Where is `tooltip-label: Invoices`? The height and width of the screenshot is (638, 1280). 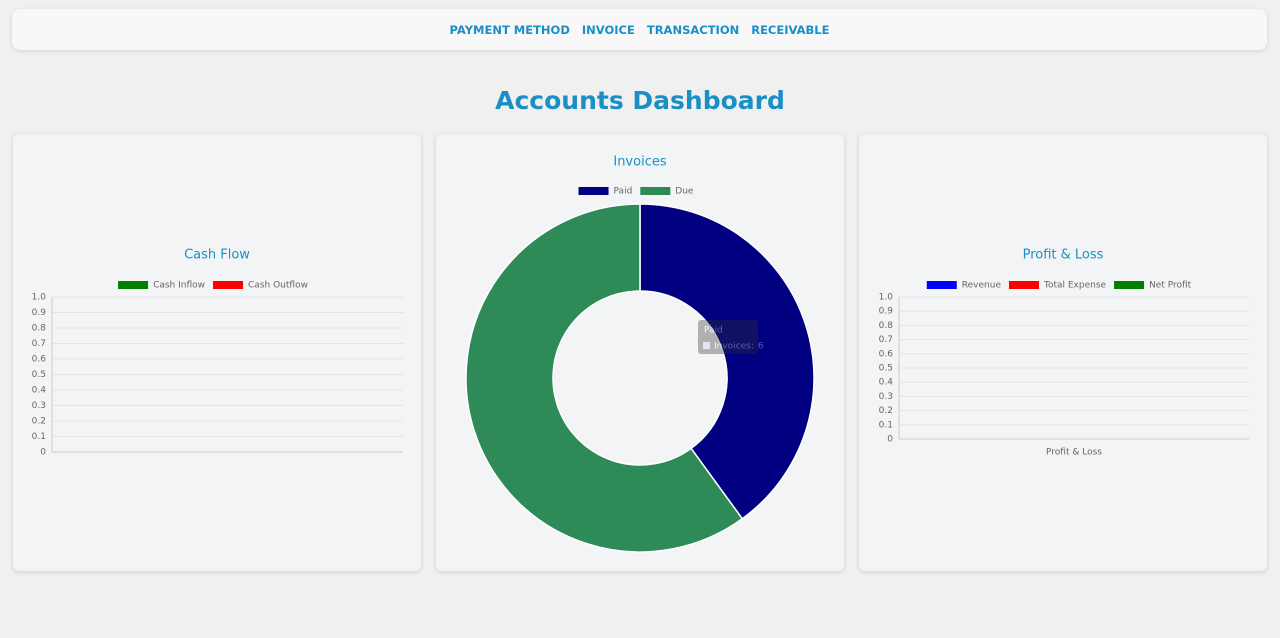 tooltip-label: Invoices is located at coordinates (732, 347).